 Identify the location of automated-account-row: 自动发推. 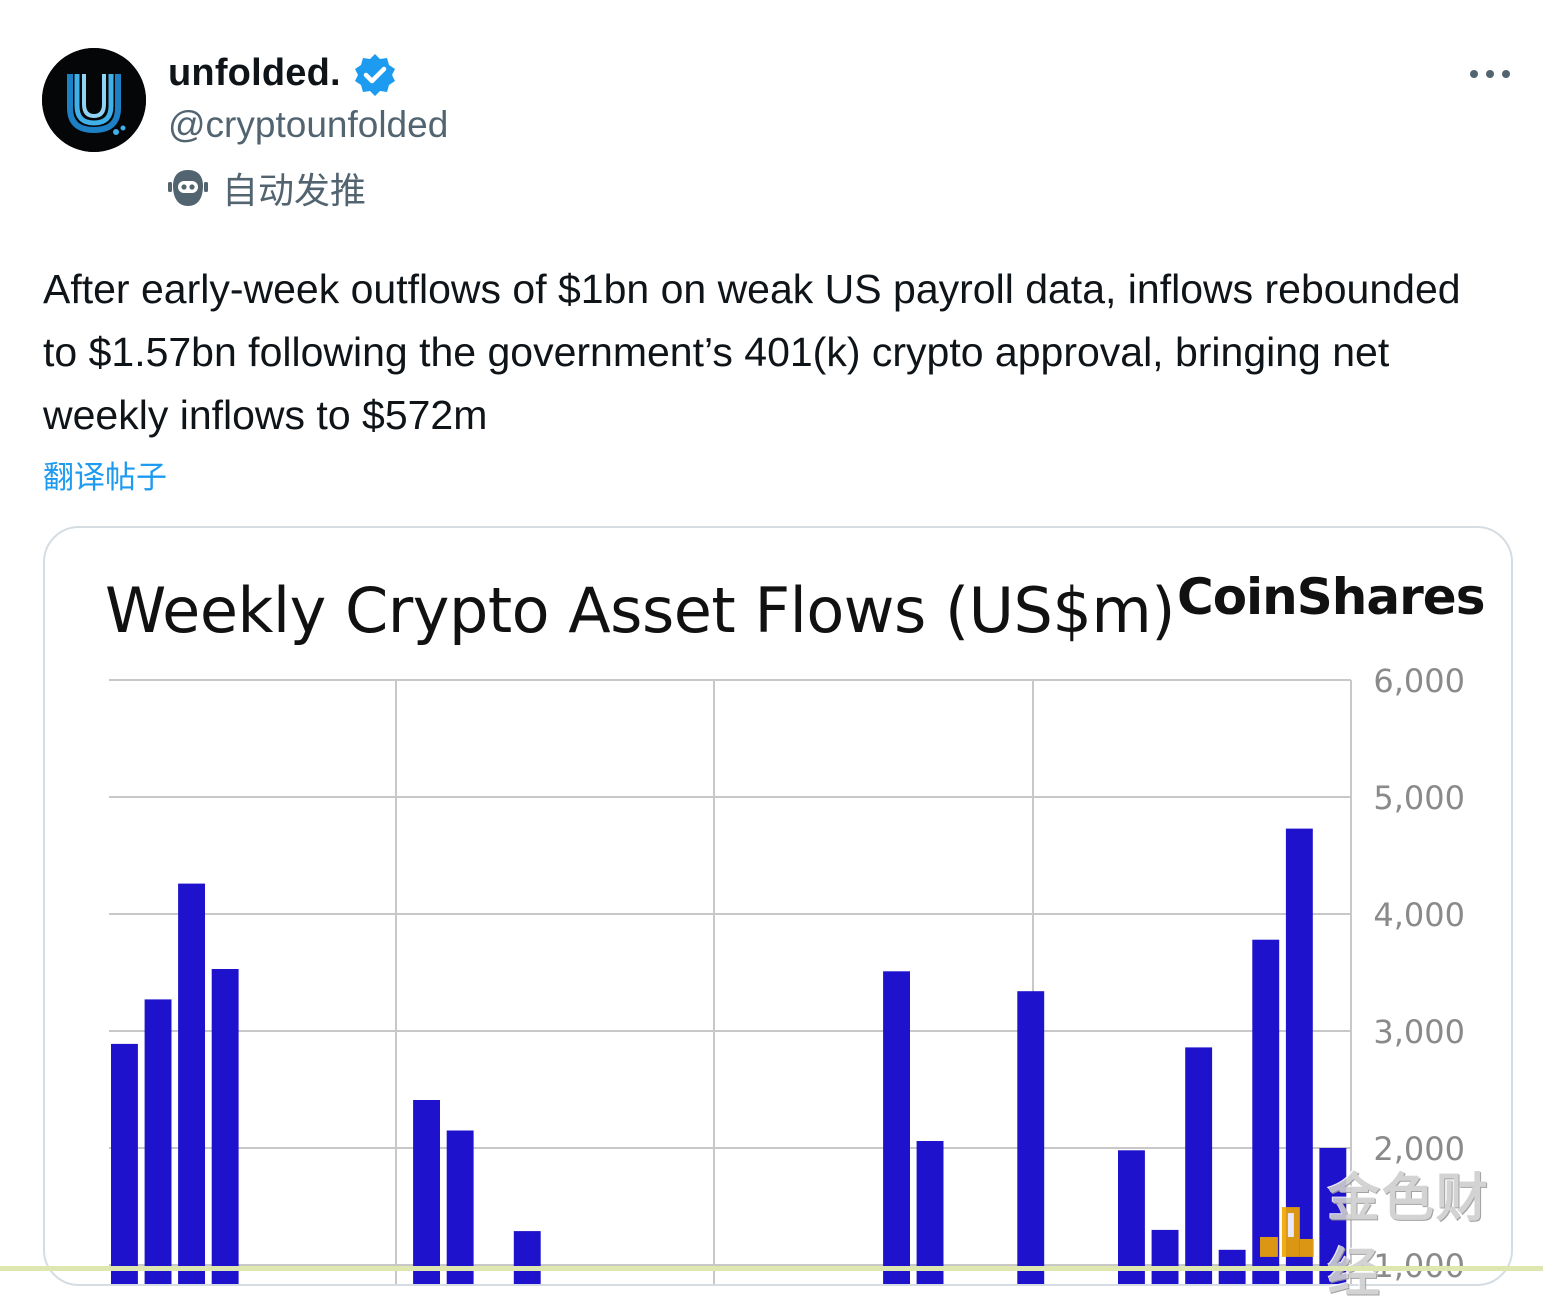
(266, 189).